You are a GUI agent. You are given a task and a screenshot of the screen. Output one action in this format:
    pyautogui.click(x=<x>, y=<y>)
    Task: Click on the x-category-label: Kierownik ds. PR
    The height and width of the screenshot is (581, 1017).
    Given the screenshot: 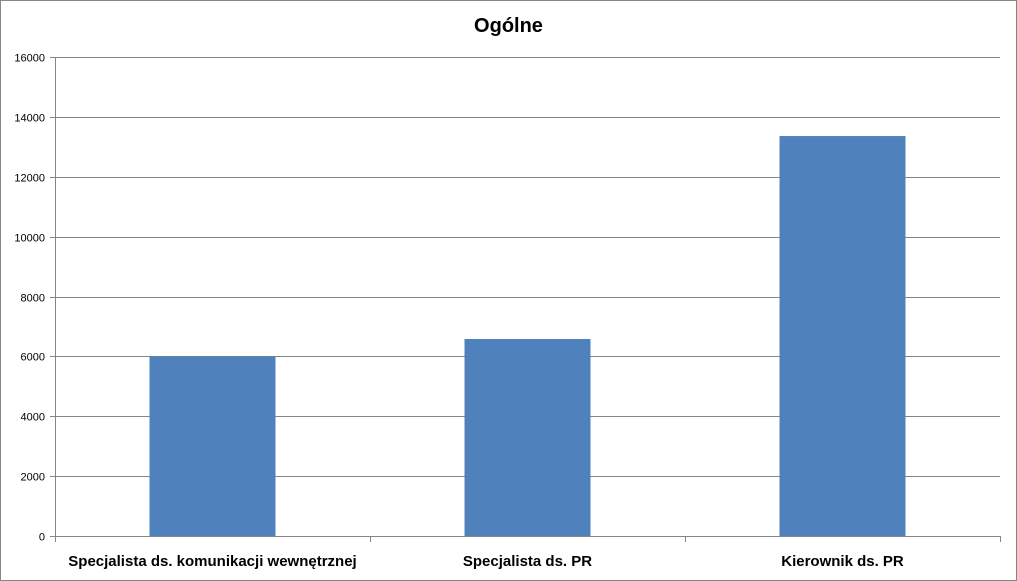 What is the action you would take?
    pyautogui.click(x=842, y=561)
    